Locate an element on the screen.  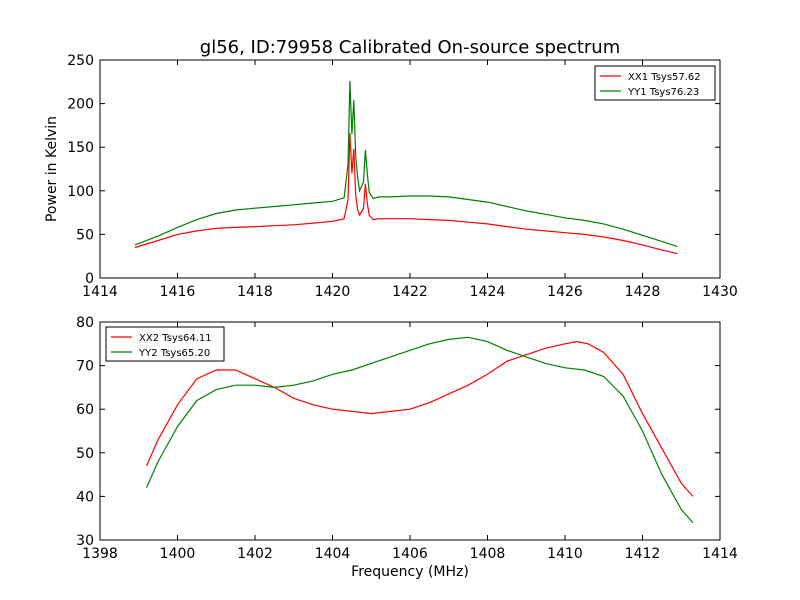
x-tick-label-0-8: 1430 is located at coordinates (720, 292).